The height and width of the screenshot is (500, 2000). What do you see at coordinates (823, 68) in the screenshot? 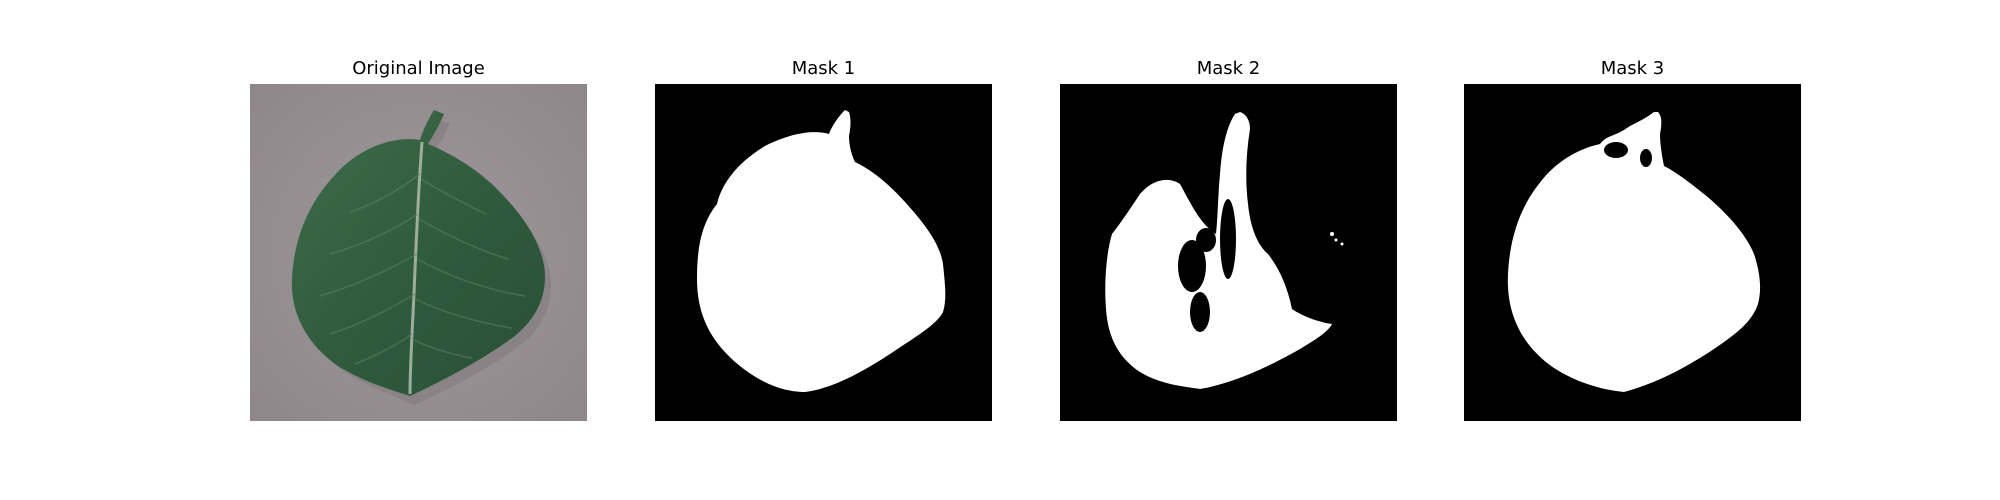
I see `panel-title: Mask 1` at bounding box center [823, 68].